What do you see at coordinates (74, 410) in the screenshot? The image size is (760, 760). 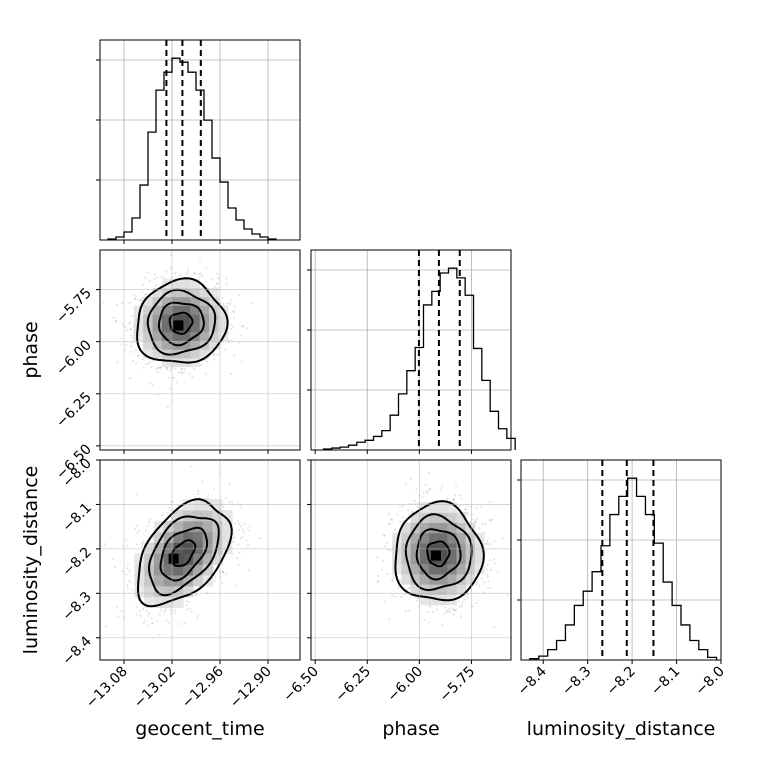 I see `ytick-label: −6.25` at bounding box center [74, 410].